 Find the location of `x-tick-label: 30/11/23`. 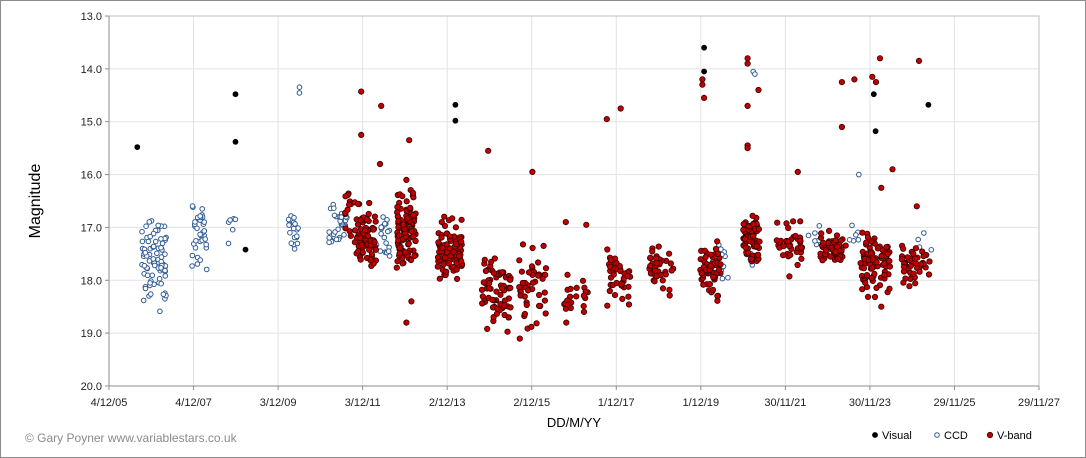

x-tick-label: 30/11/23 is located at coordinates (870, 403).